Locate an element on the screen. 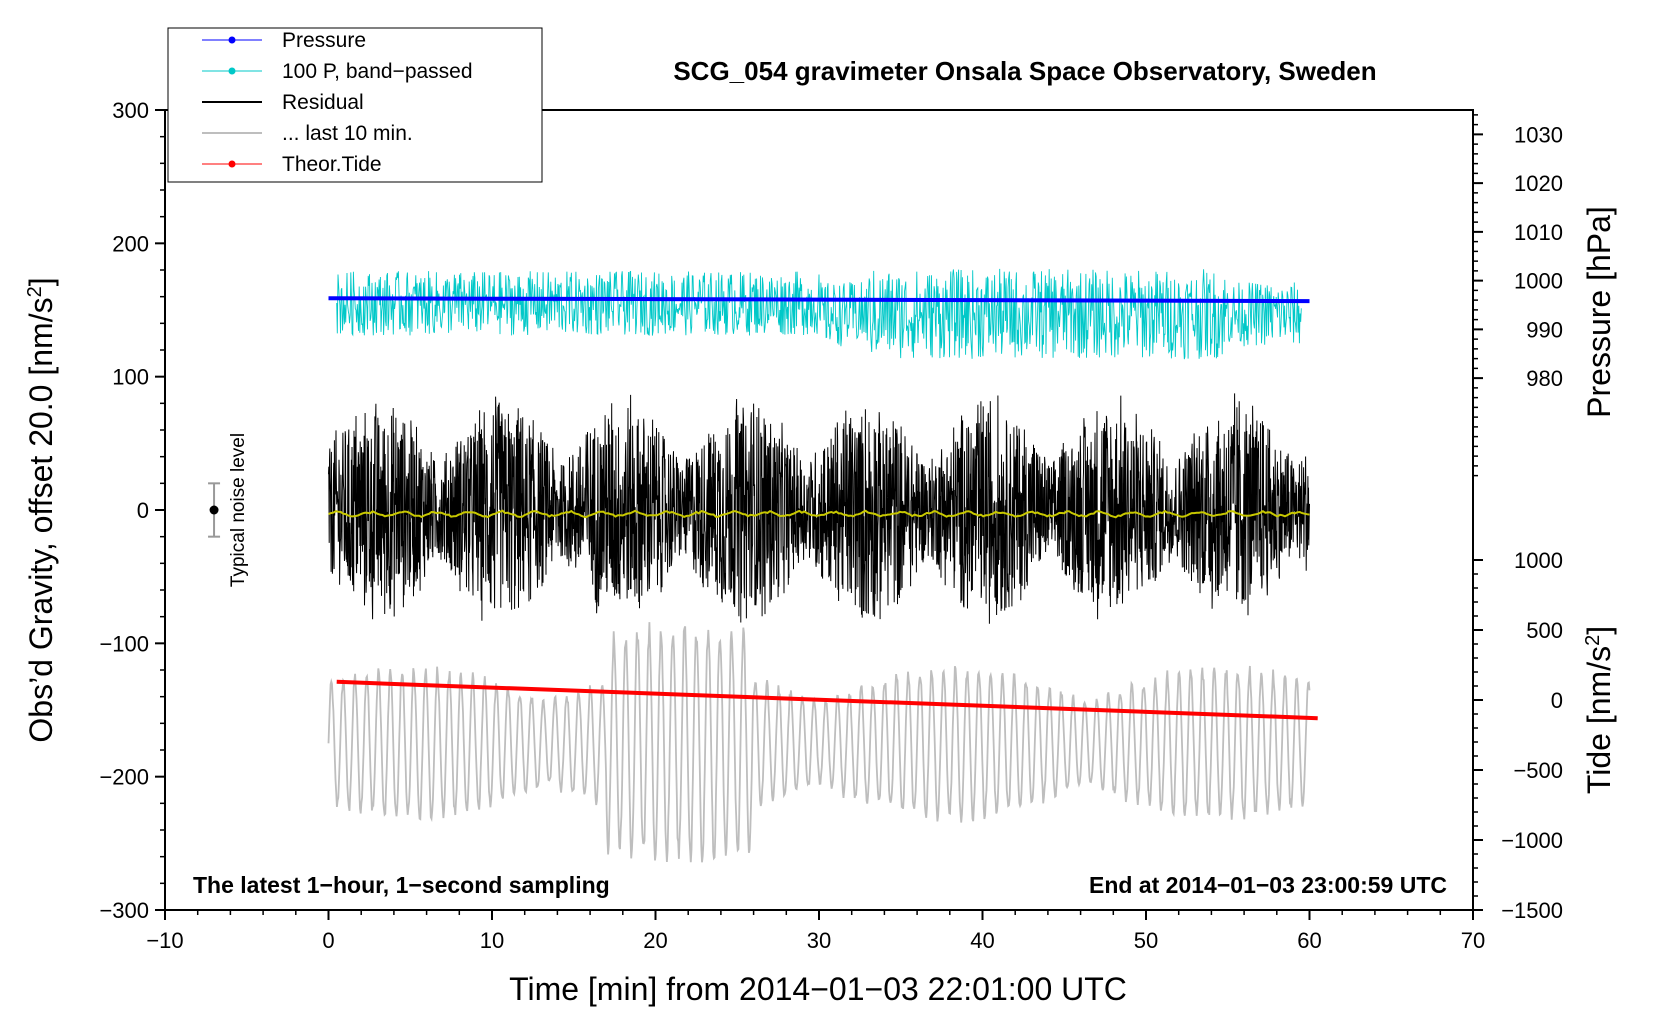  y-axis-title-left-sup: 2 is located at coordinates (35, 291).